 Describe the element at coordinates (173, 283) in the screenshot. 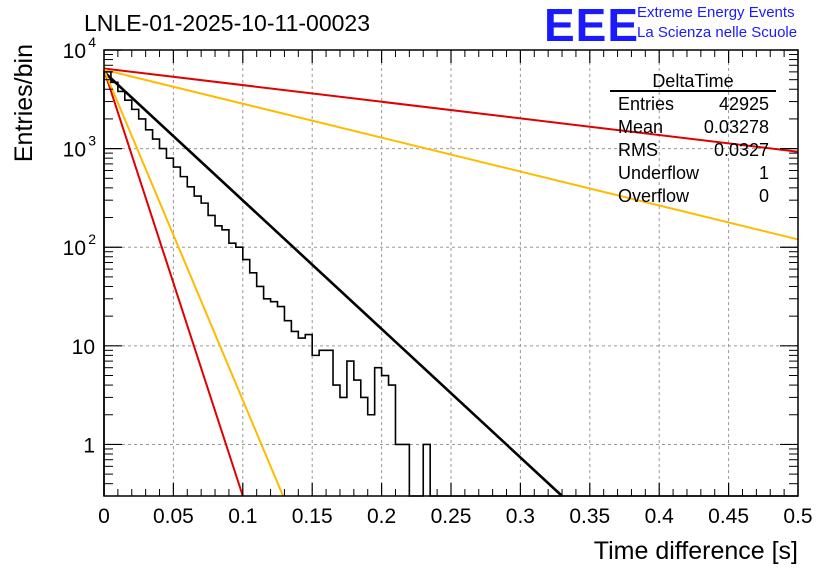

I see `curve-steep-red` at that location.